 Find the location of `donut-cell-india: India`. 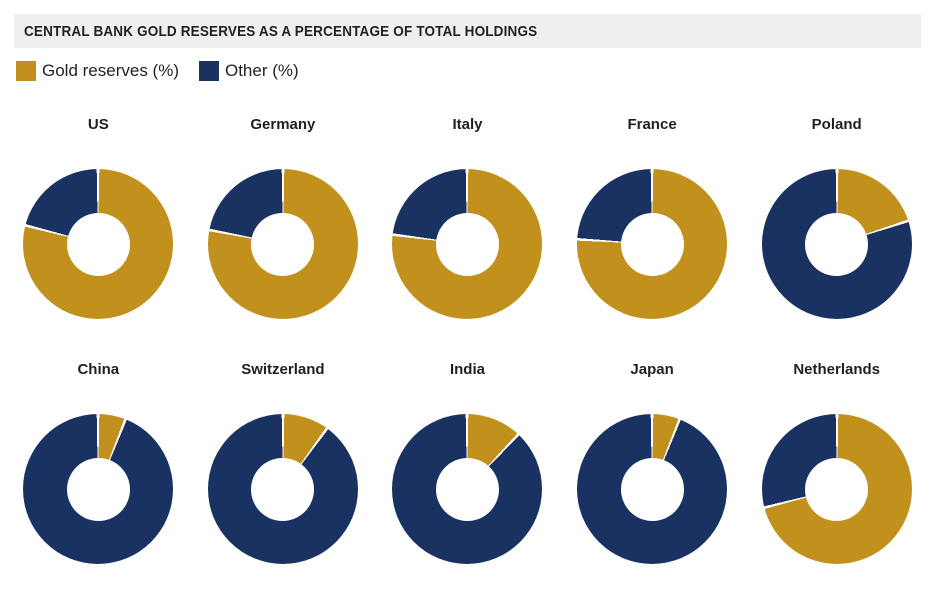

donut-cell-india: India is located at coordinates (467, 462).